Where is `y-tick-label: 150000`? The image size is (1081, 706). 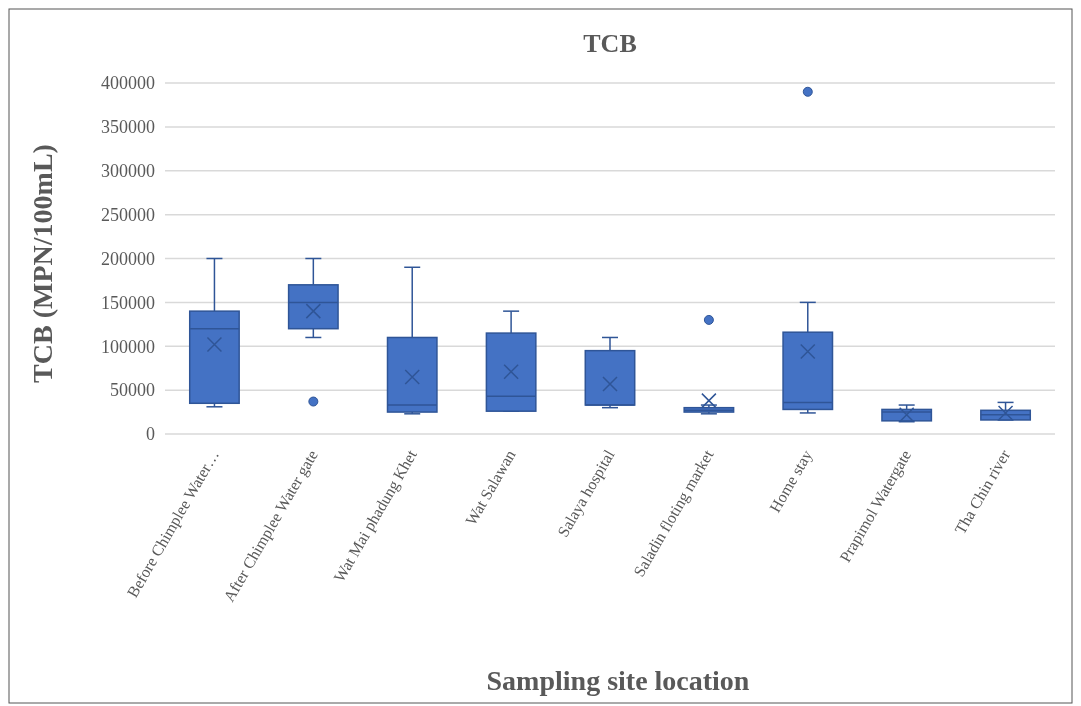
y-tick-label: 150000 is located at coordinates (128, 302).